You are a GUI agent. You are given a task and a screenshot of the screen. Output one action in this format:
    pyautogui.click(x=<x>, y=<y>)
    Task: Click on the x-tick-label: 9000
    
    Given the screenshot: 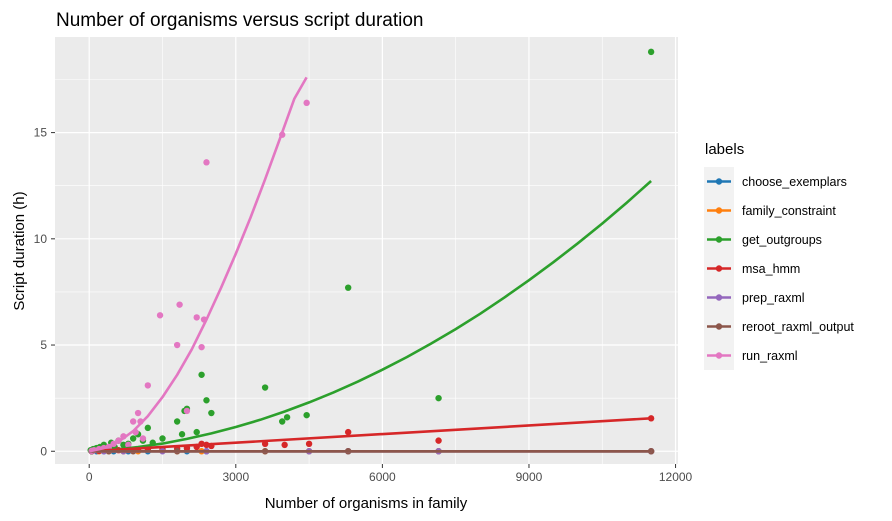 What is the action you would take?
    pyautogui.click(x=529, y=477)
    